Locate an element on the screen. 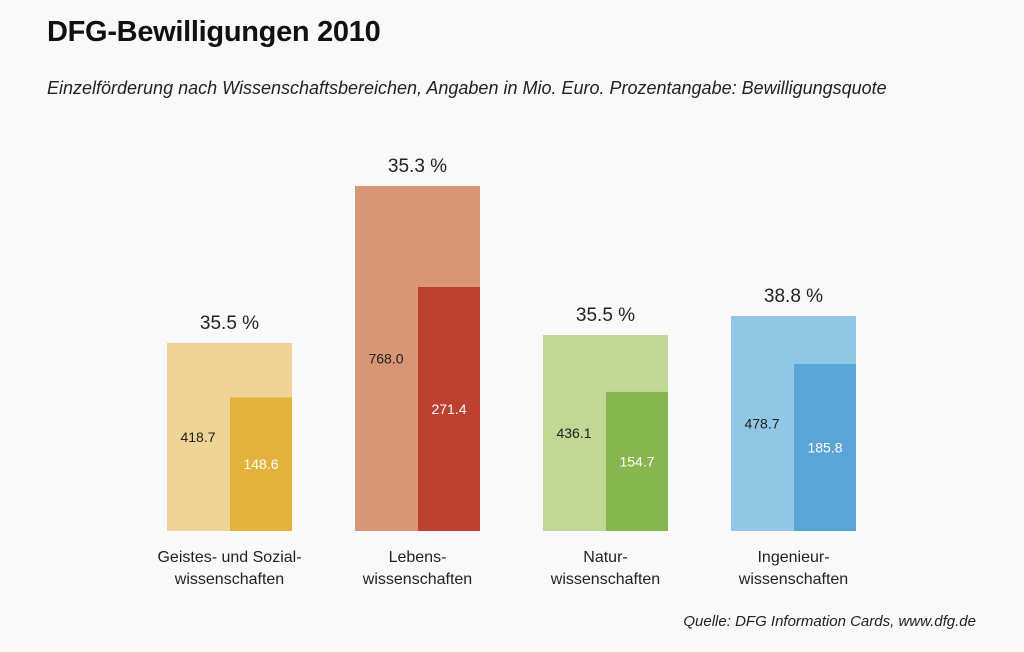  category-label: Geistes- und Sozial- is located at coordinates (229, 557).